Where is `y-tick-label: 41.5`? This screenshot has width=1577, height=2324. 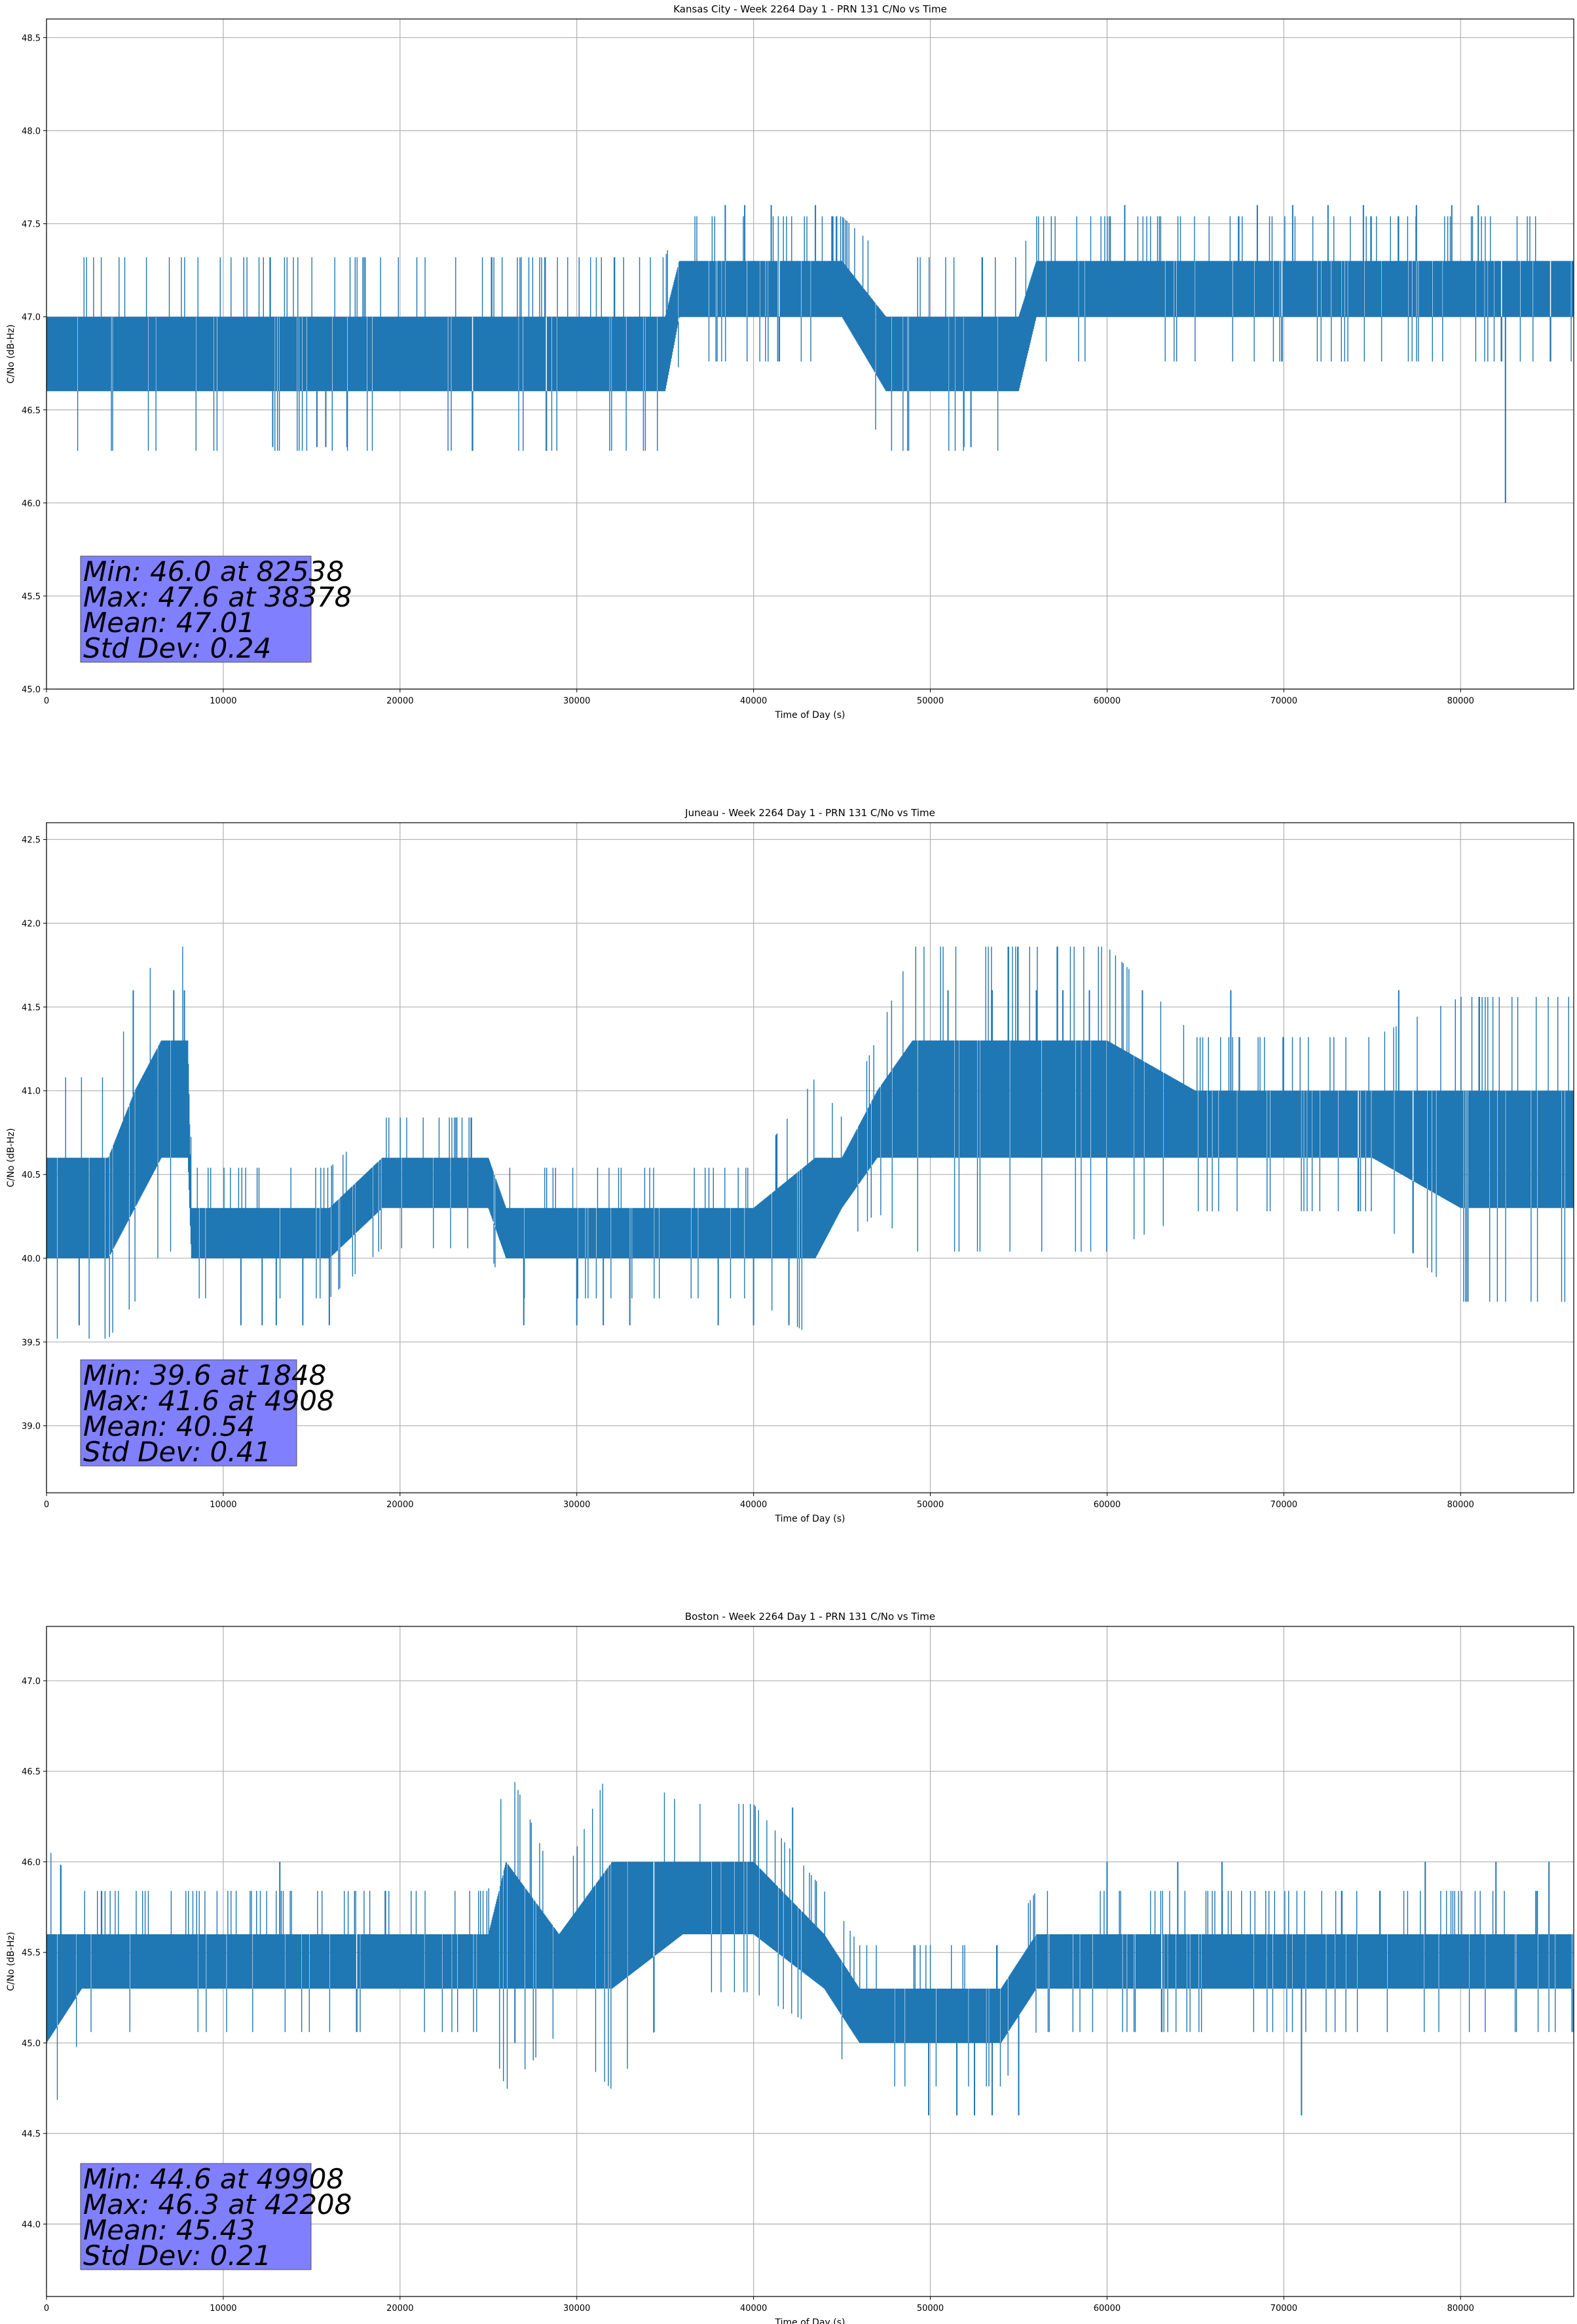 y-tick-label: 41.5 is located at coordinates (31, 1008).